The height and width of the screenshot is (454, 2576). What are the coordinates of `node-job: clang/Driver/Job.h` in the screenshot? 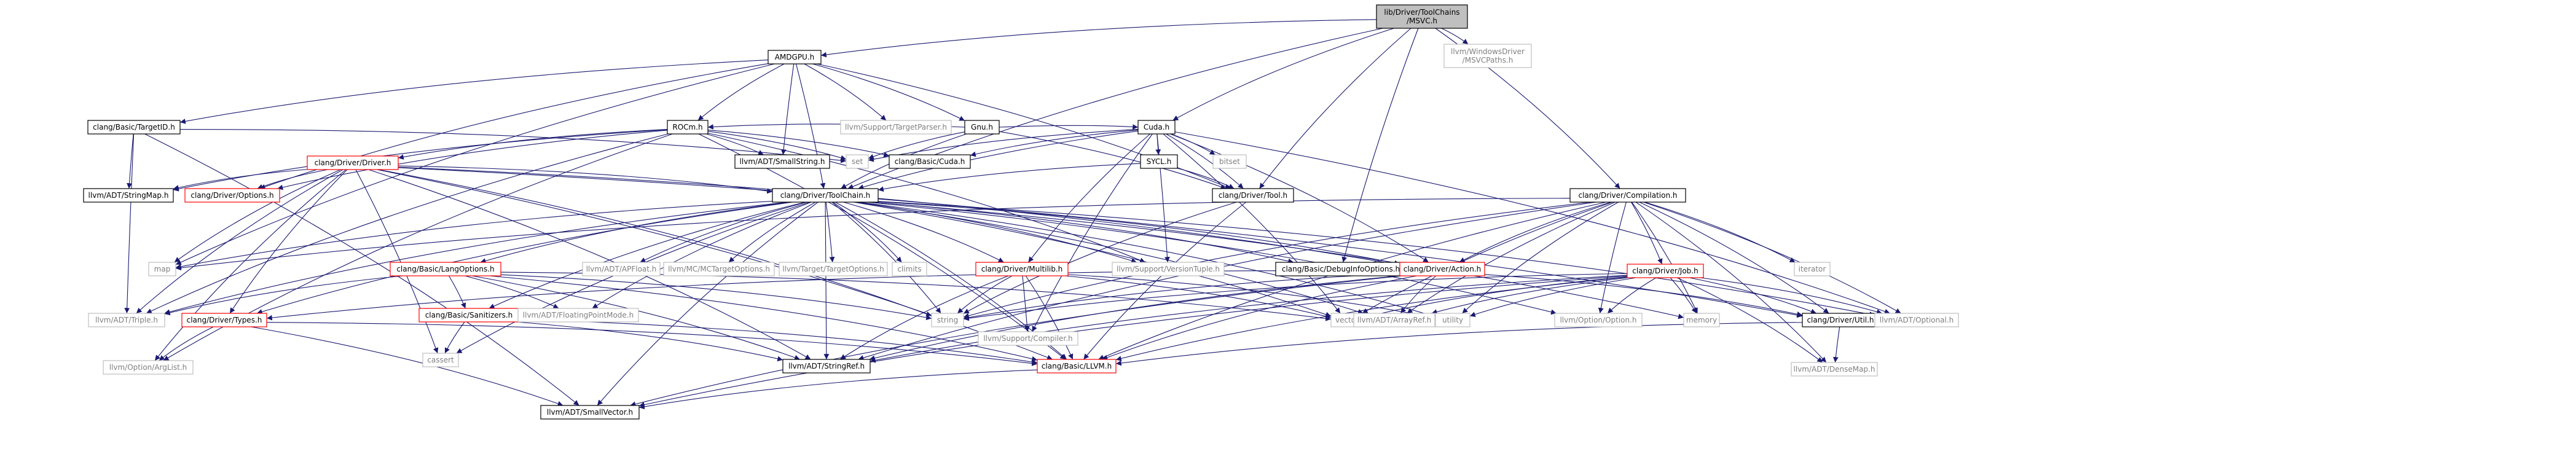 It's located at (1665, 271).